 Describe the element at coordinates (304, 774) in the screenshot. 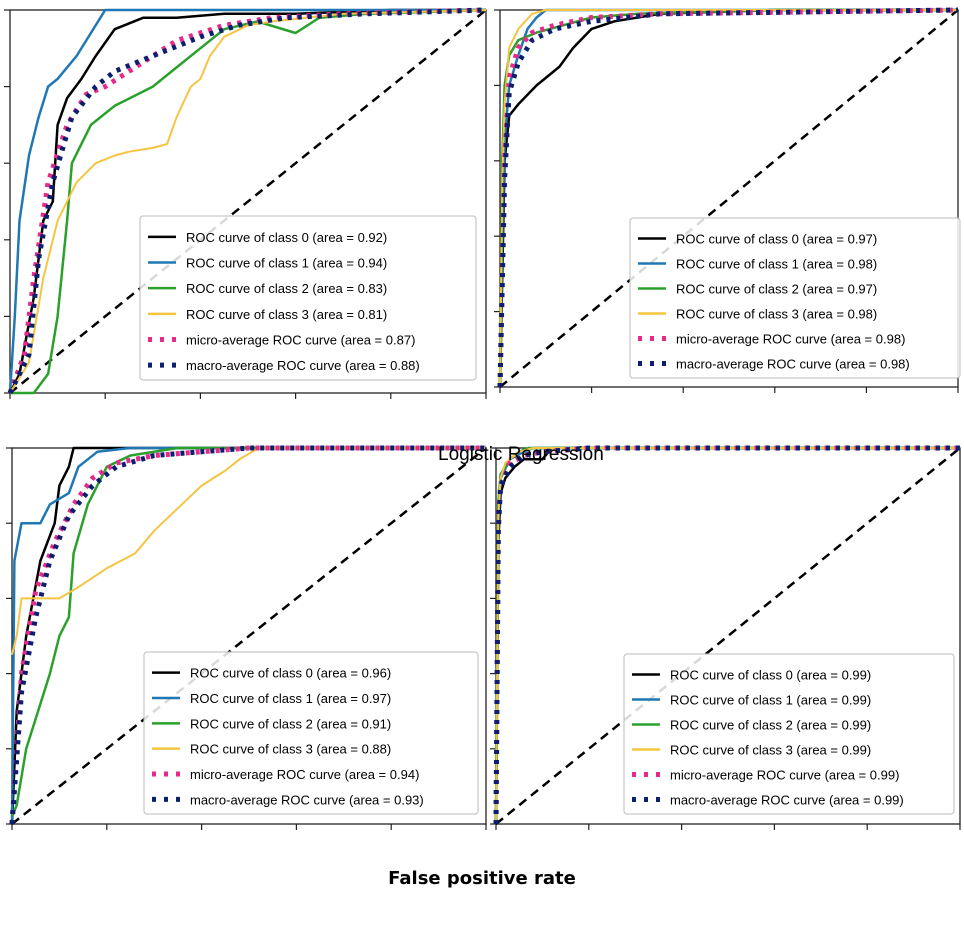

I see `legend-label: micro-average ROC curve (area = 0.94)` at that location.